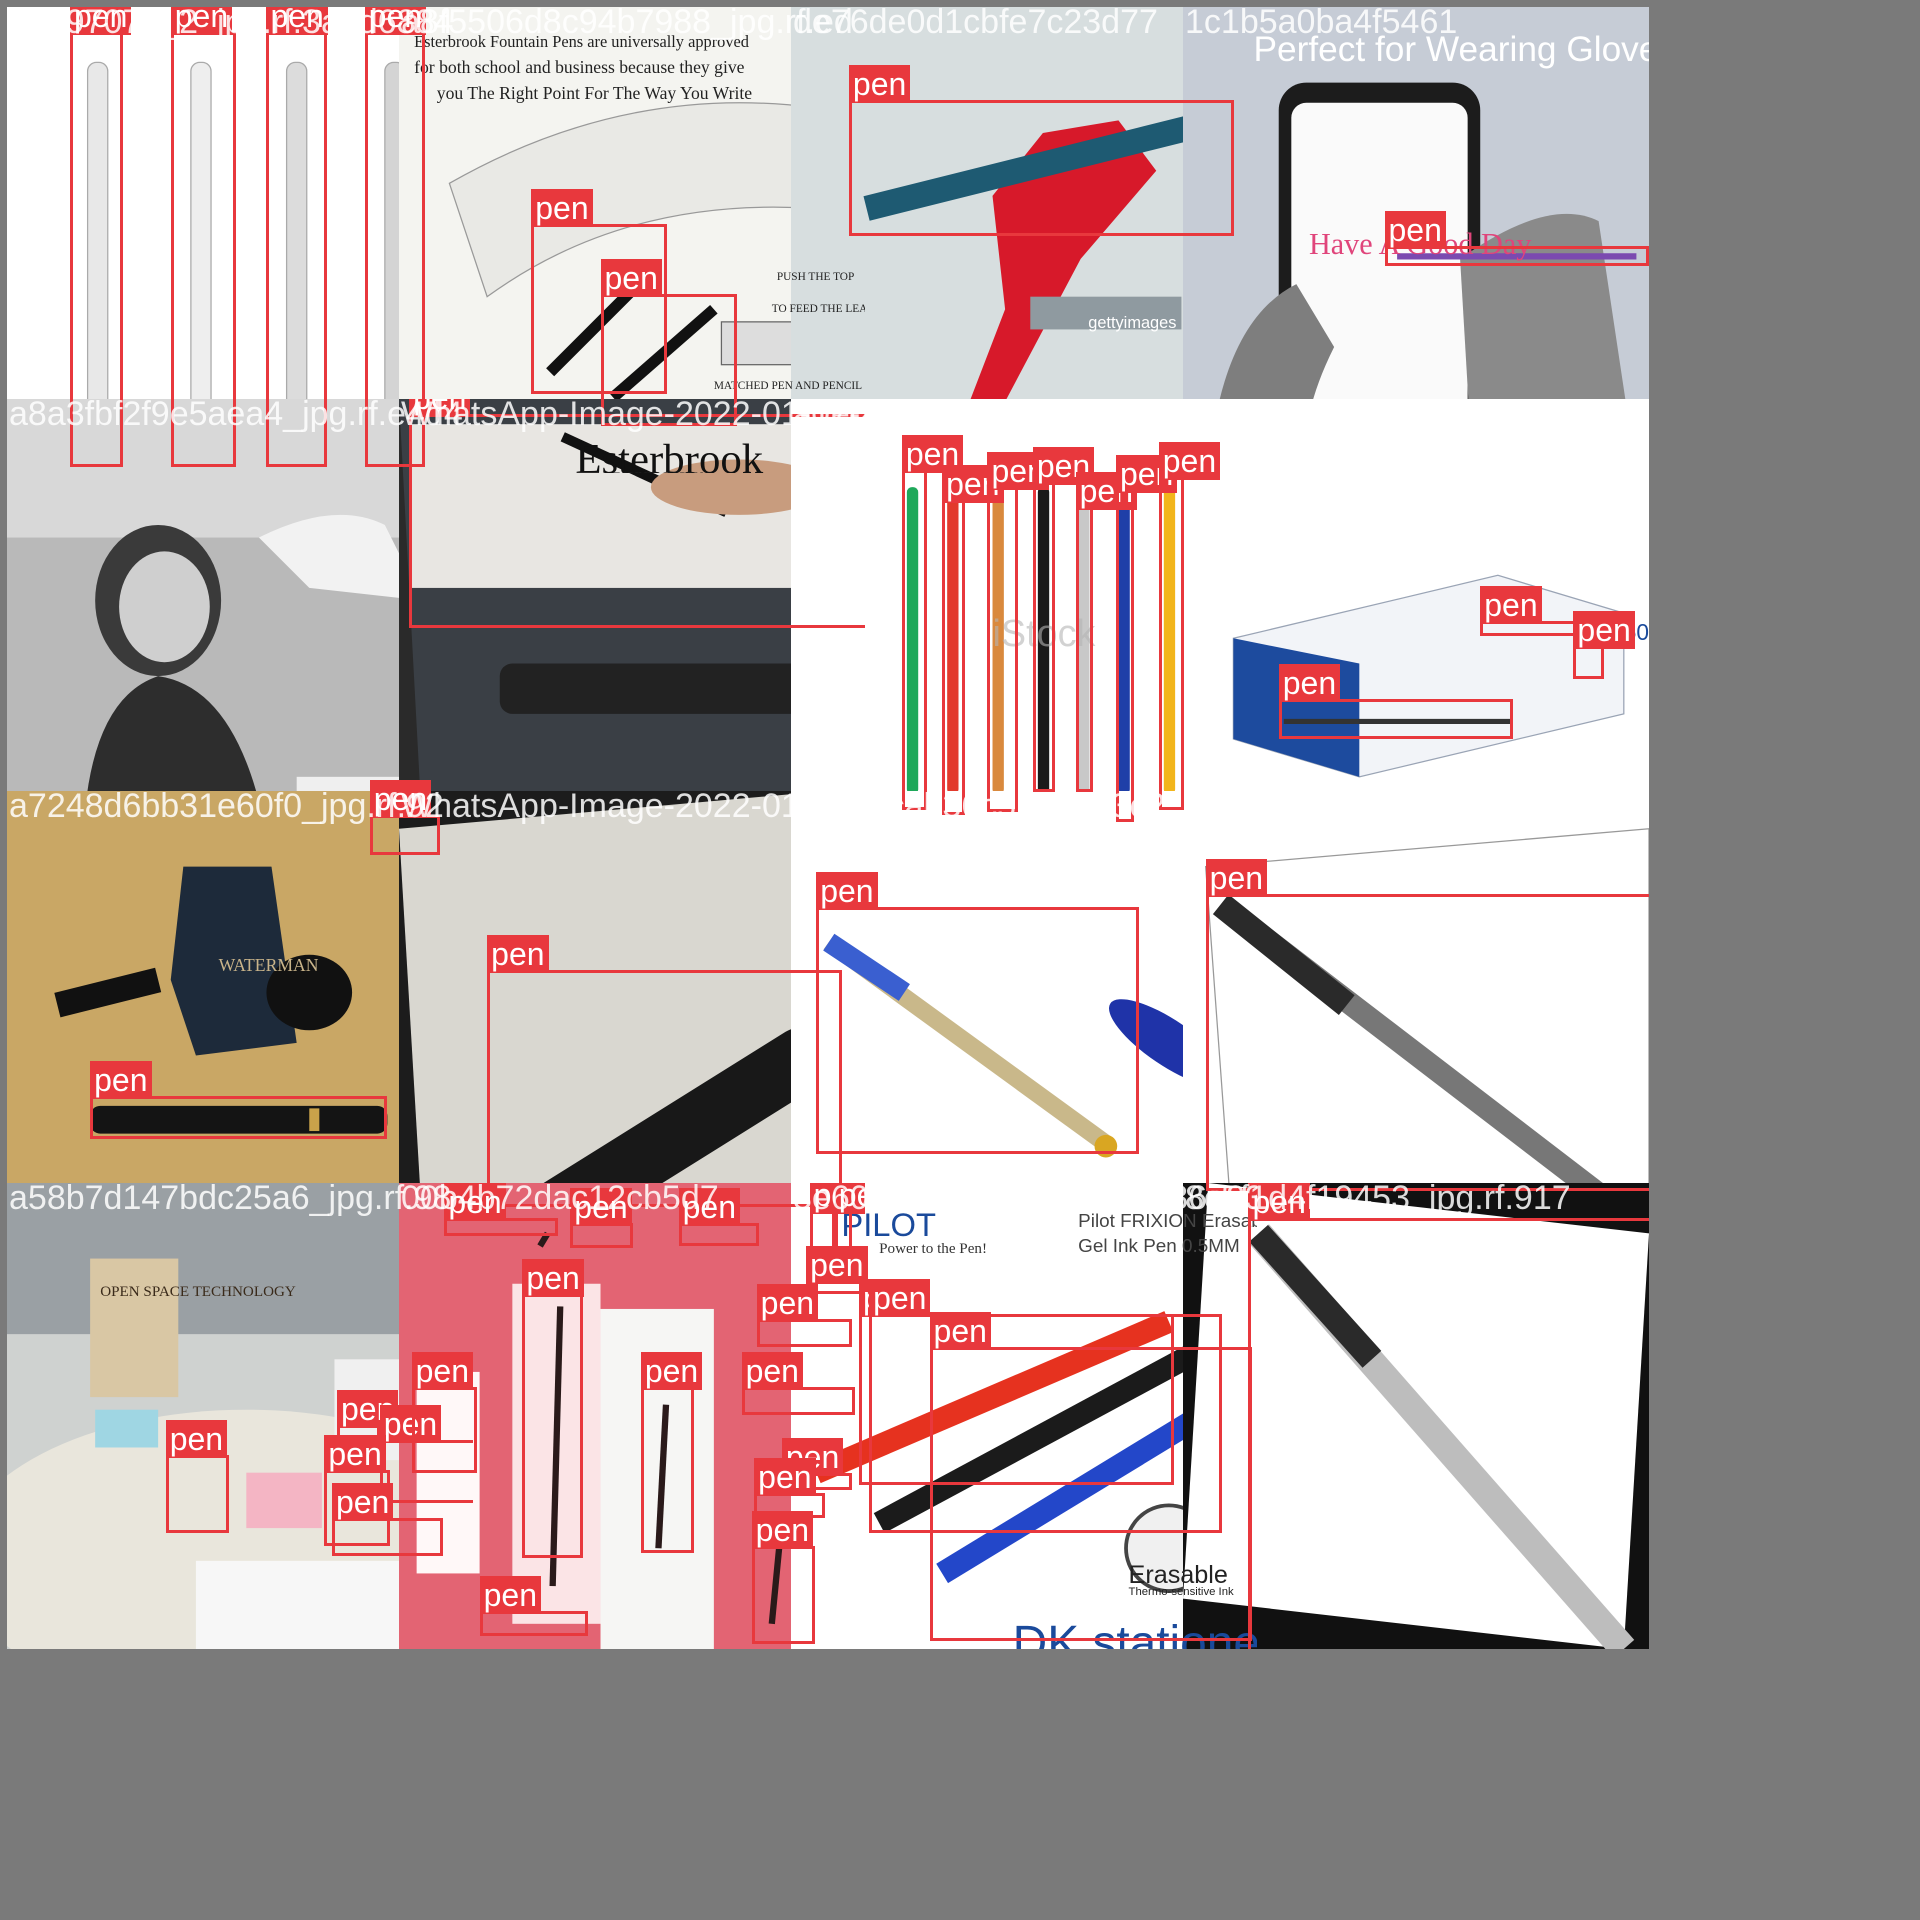 This screenshot has width=1920, height=1920. I want to click on grid-cell: de76de0d1cbfe7c23d77 gettyimages pen, so click(1024, 240).